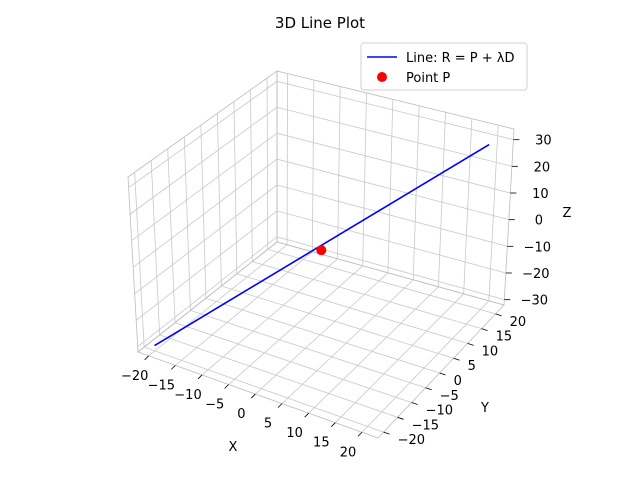  Describe the element at coordinates (134, 376) in the screenshot. I see `x-tick-label: −20` at that location.